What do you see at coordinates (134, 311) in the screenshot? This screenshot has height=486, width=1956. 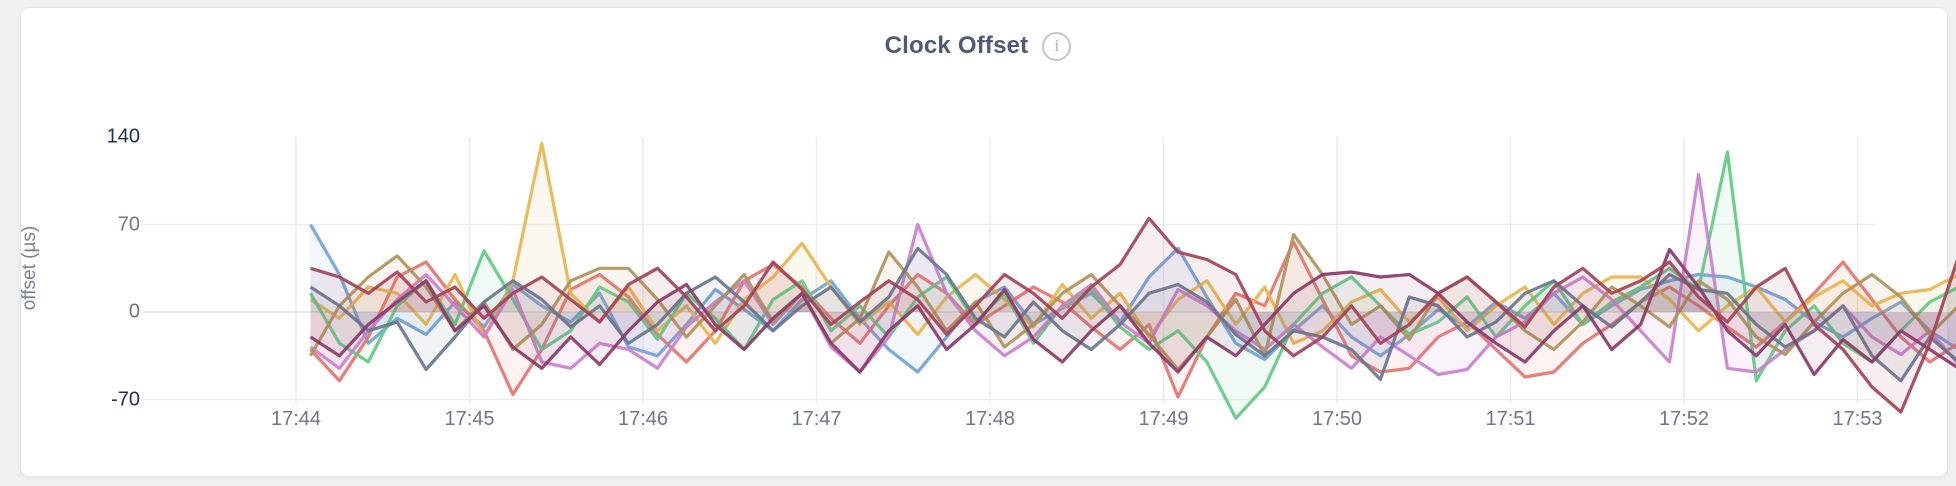 I see `y-tick-label-0: 0` at bounding box center [134, 311].